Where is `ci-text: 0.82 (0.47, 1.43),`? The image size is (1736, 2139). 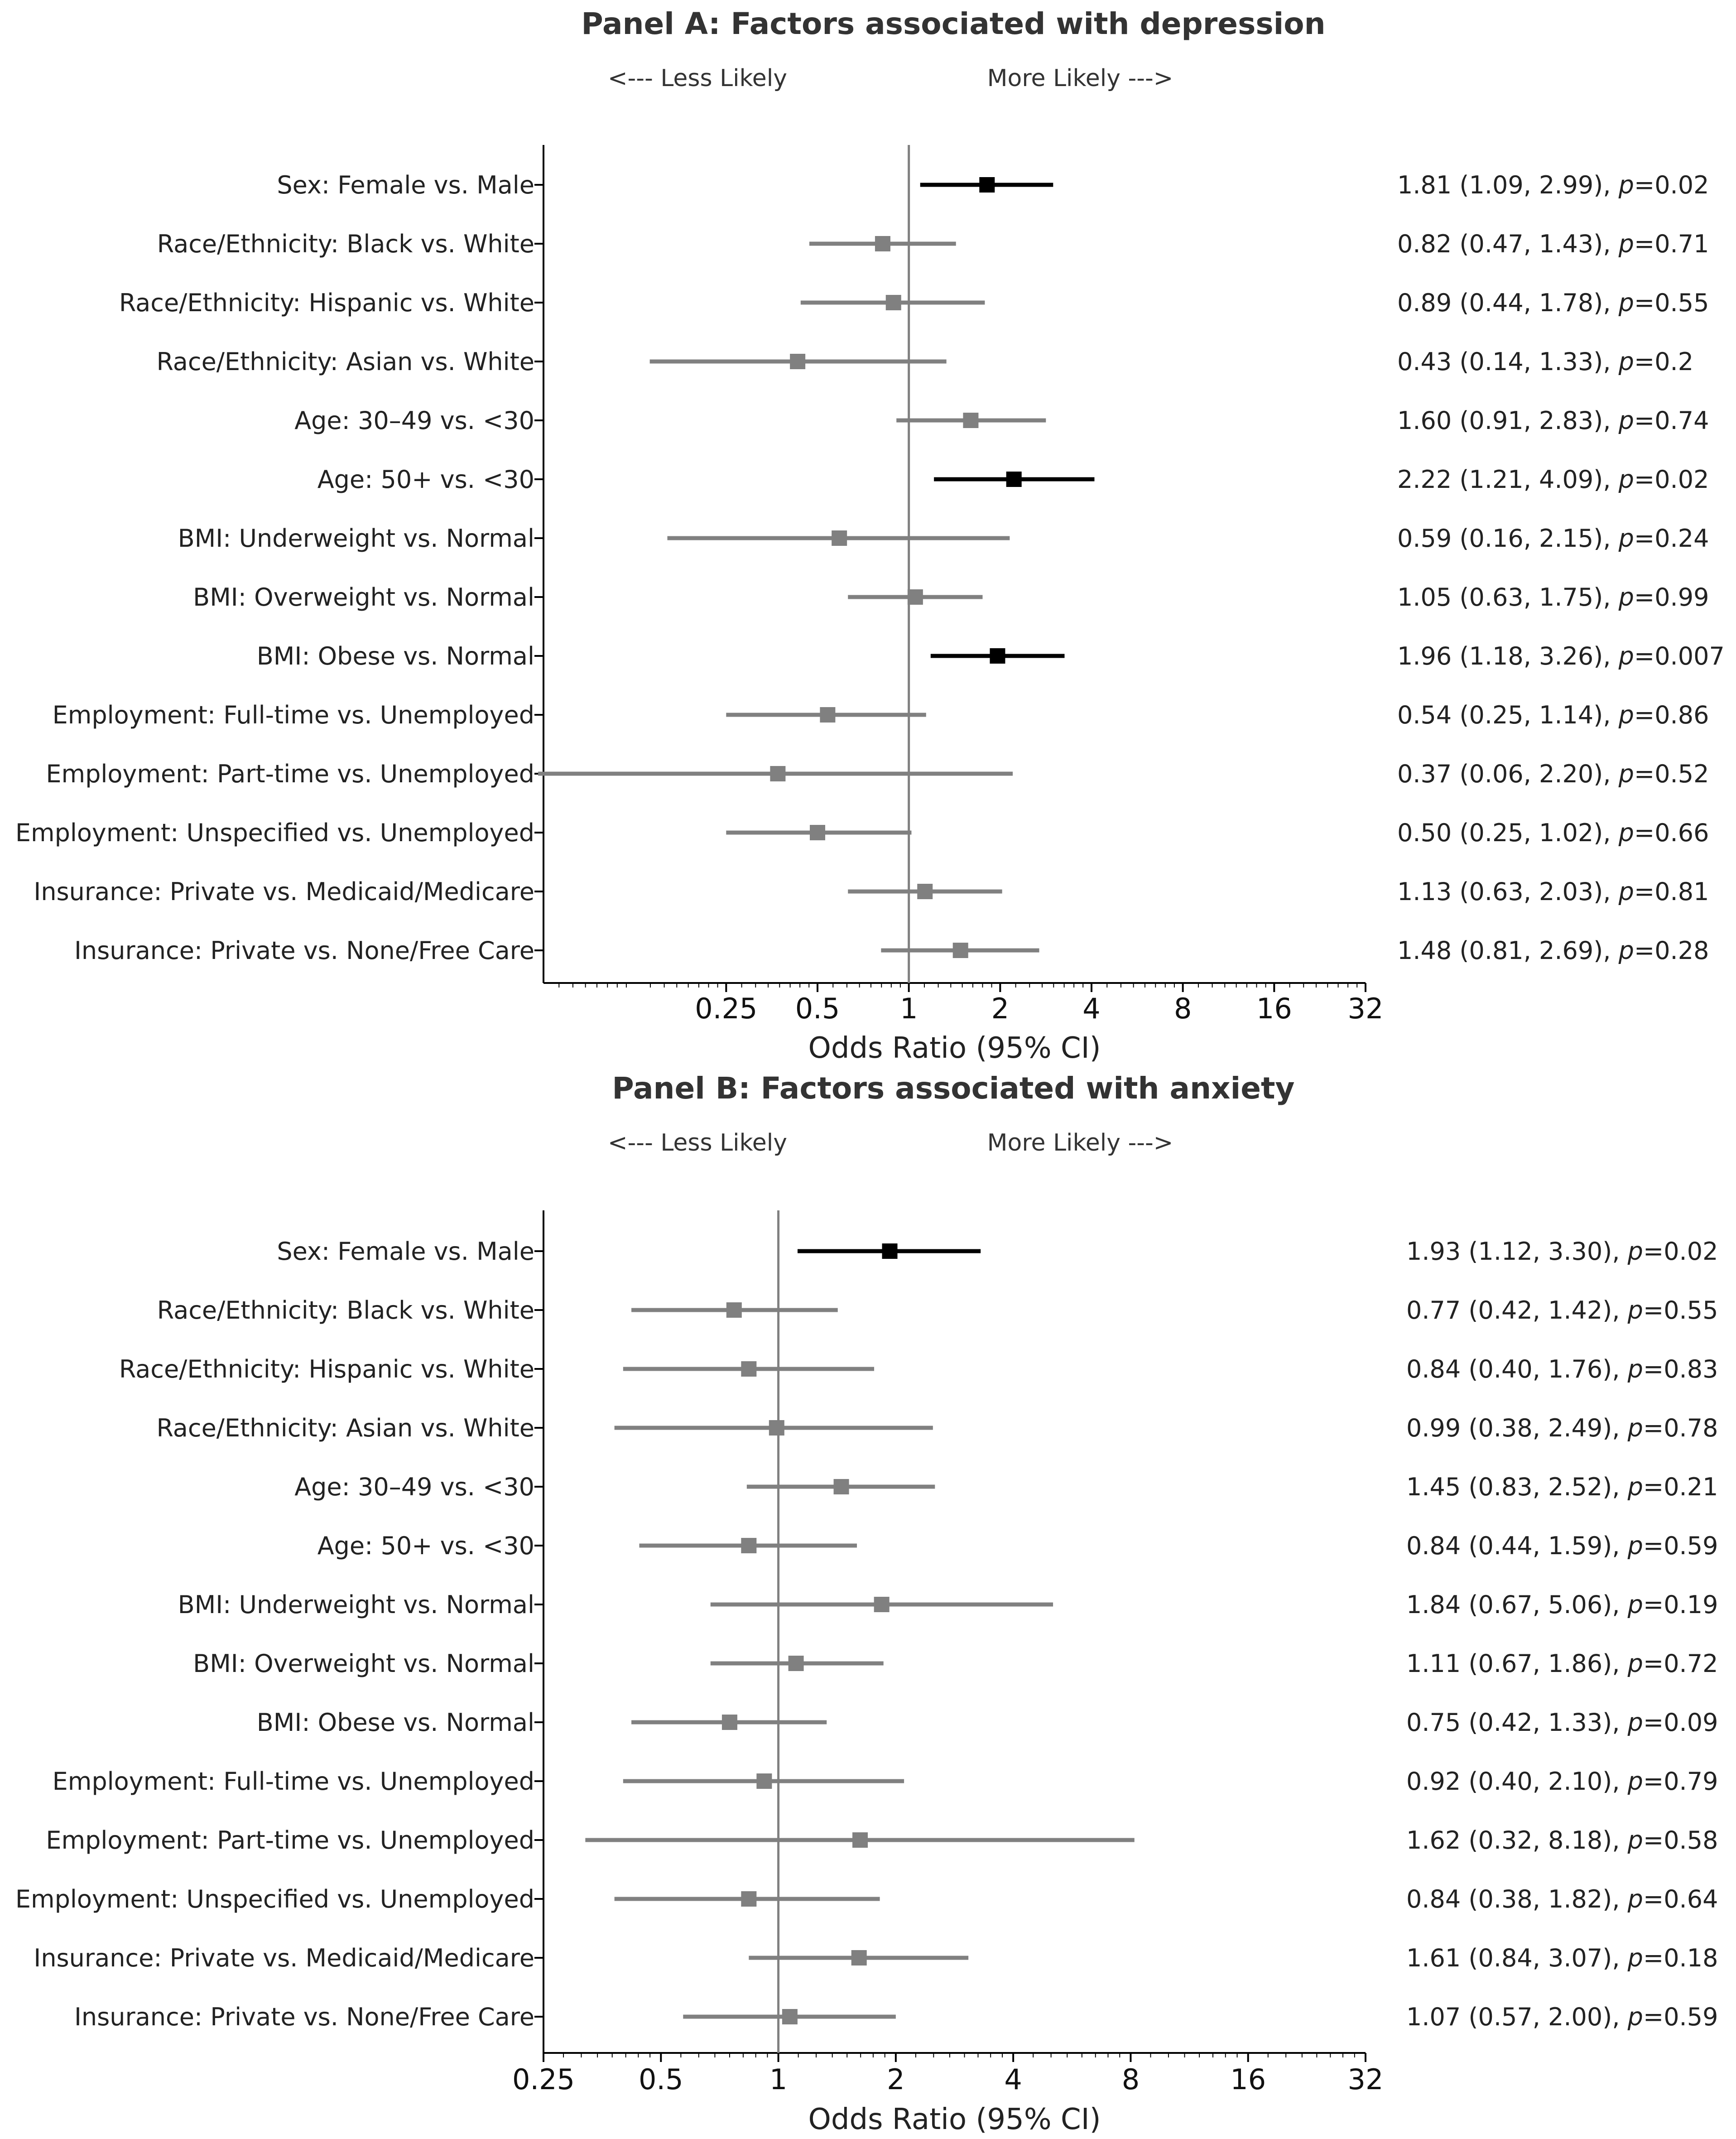
ci-text: 0.82 (0.47, 1.43), is located at coordinates (1508, 244).